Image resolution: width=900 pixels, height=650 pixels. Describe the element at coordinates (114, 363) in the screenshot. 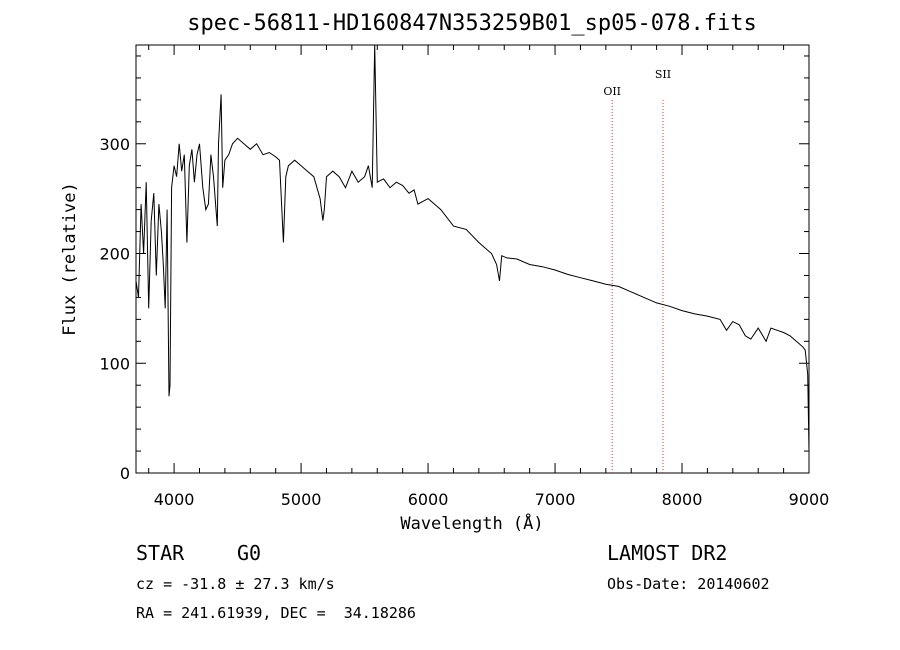

I see `y-tick-label: 100` at that location.